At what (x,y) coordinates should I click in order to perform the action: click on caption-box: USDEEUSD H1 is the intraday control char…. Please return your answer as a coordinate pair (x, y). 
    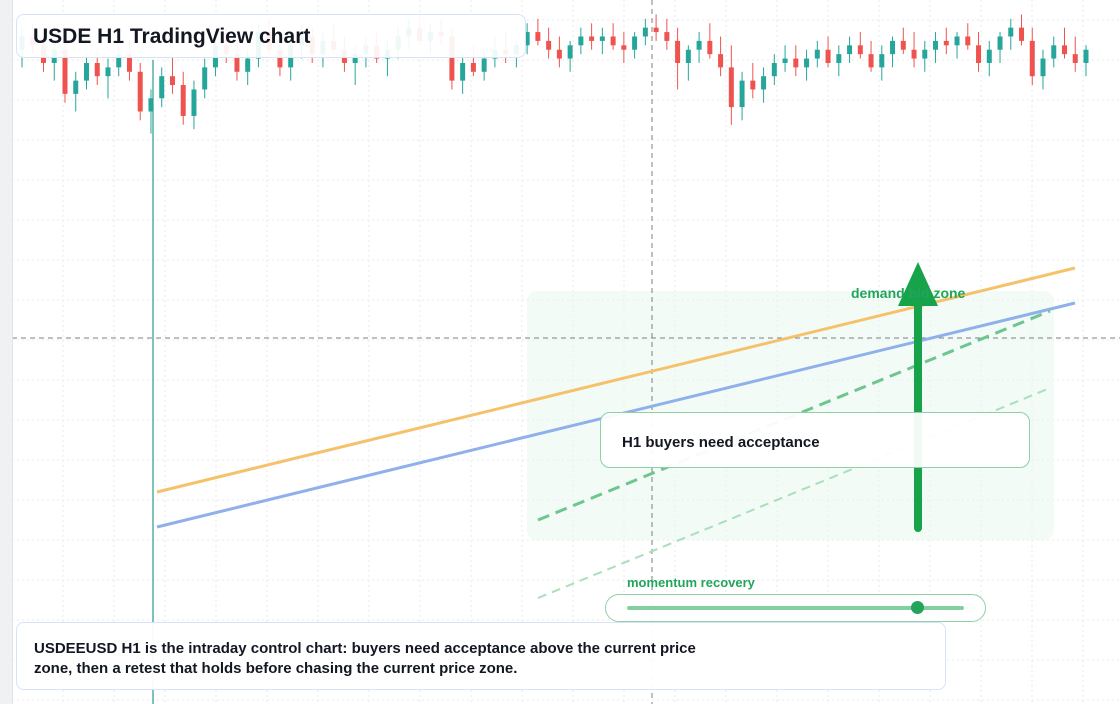
    Looking at the image, I should click on (481, 656).